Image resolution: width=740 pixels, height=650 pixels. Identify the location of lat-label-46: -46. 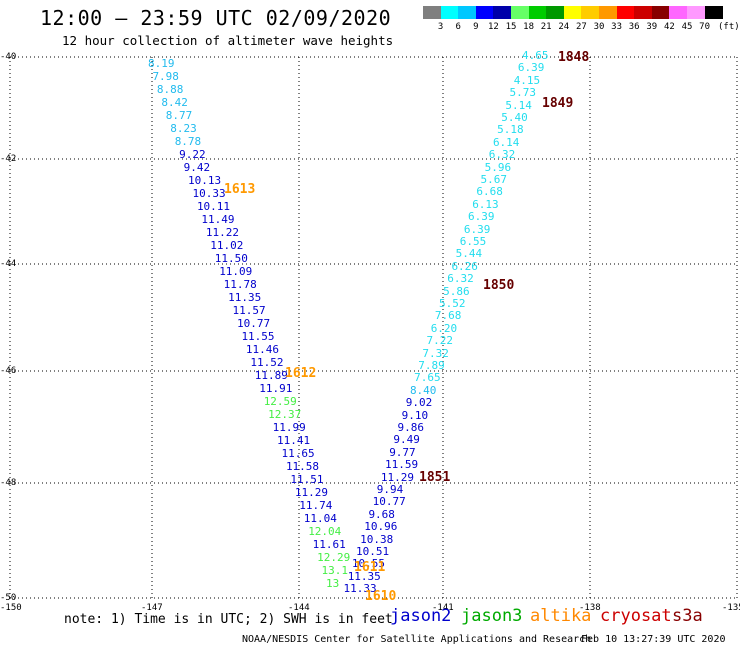
(8, 371).